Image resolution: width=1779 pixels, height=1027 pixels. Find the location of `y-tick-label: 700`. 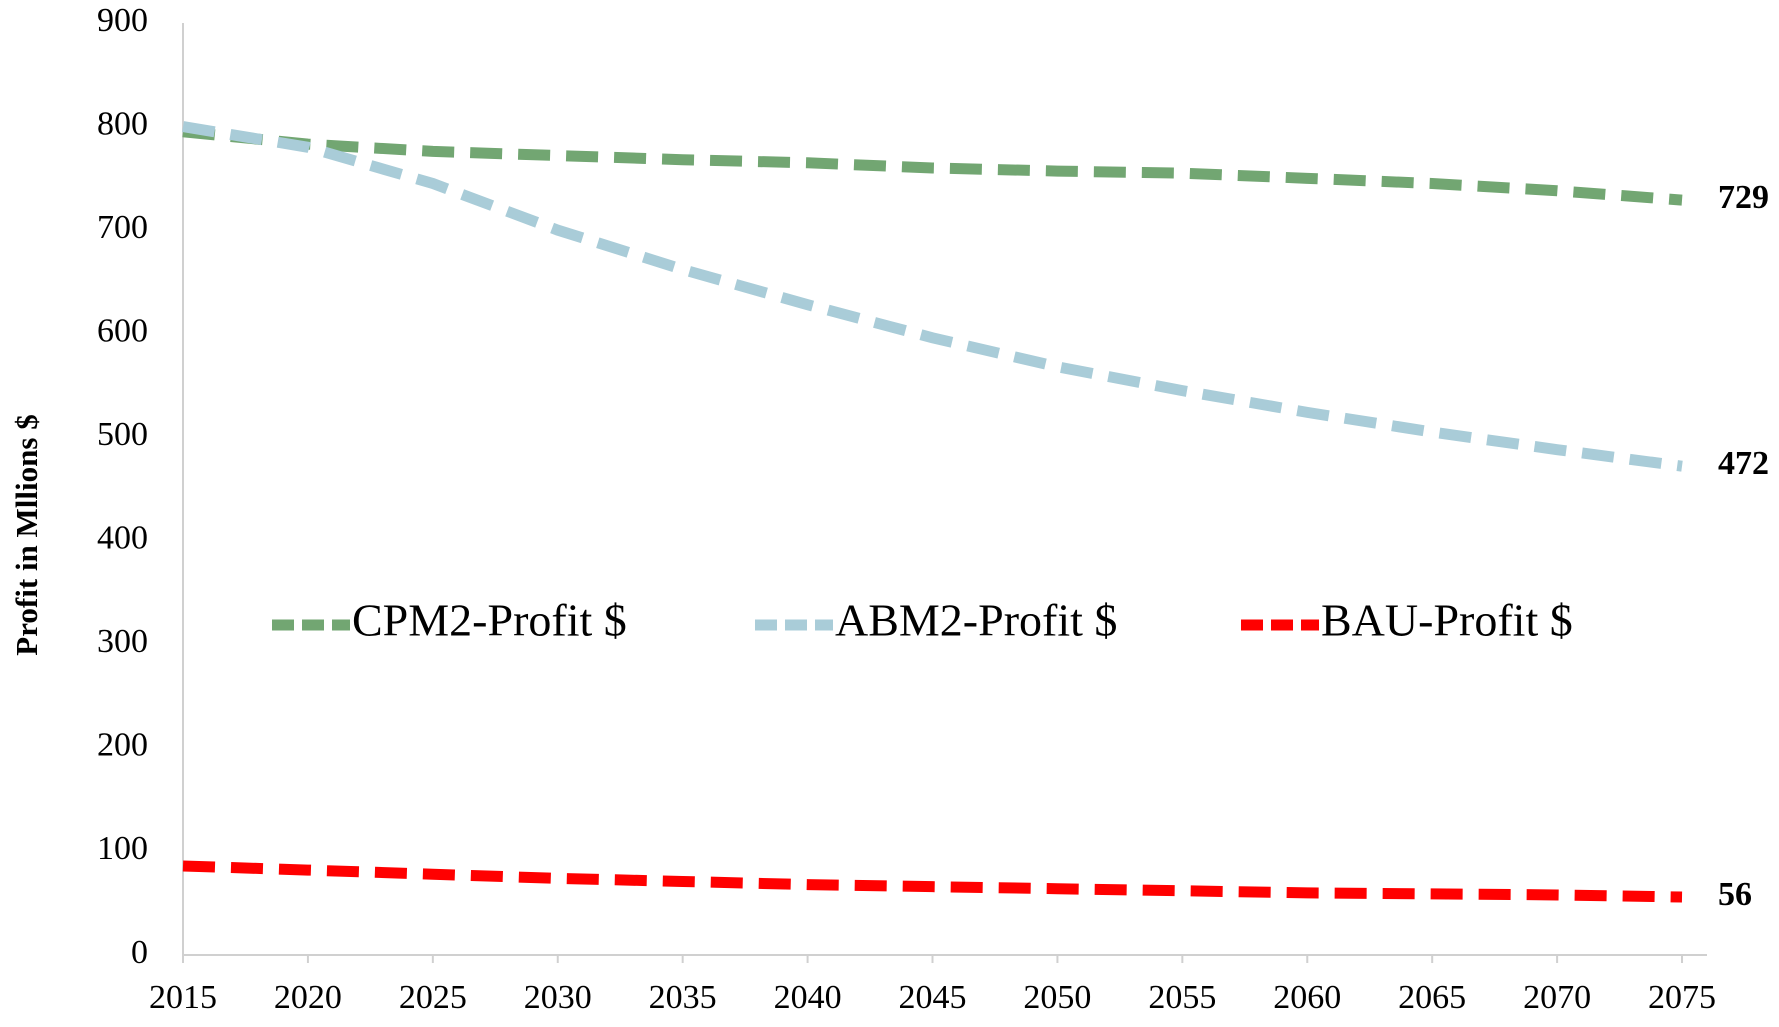

y-tick-label: 700 is located at coordinates (122, 227).